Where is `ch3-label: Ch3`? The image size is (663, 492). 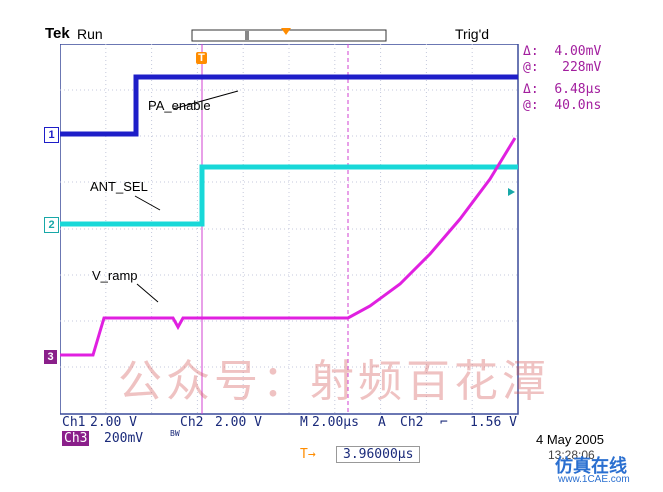
ch3-label: Ch3 is located at coordinates (76, 438).